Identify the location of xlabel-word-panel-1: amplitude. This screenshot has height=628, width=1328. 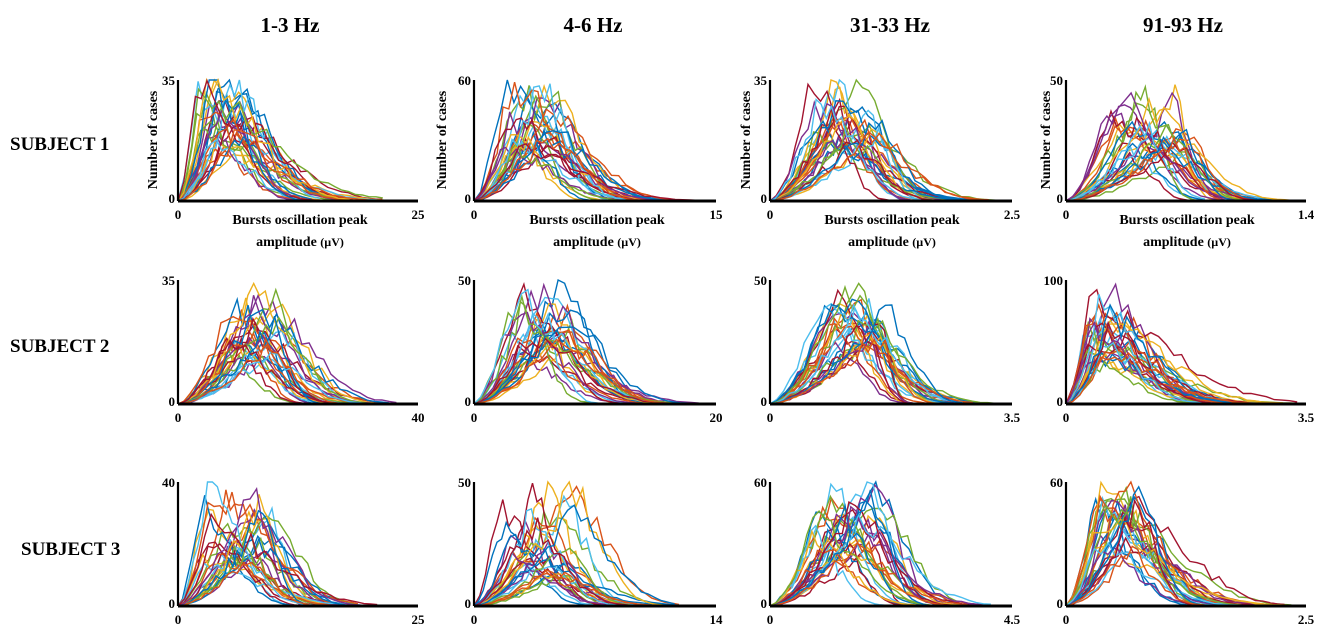
(286, 242).